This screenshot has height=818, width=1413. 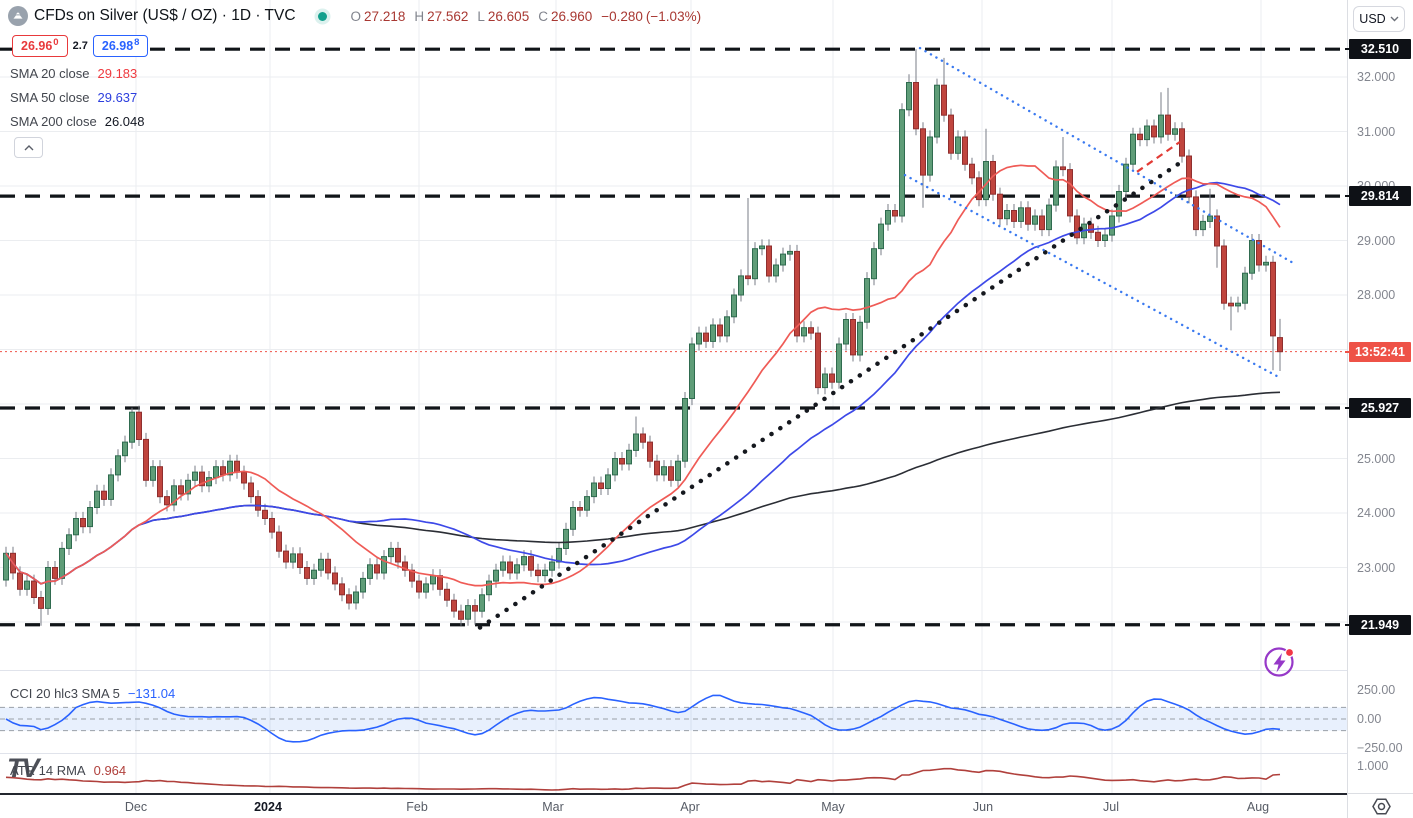 What do you see at coordinates (1106, 155) in the screenshot?
I see `channel-upper-blue-dotted` at bounding box center [1106, 155].